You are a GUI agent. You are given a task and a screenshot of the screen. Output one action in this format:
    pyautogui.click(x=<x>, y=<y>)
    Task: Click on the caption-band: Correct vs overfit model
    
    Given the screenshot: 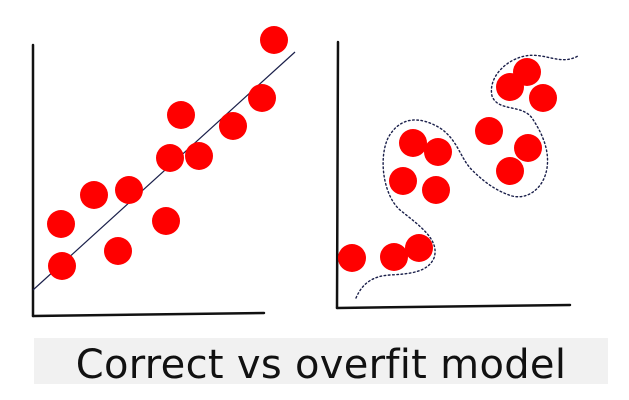 What is the action you would take?
    pyautogui.click(x=321, y=361)
    